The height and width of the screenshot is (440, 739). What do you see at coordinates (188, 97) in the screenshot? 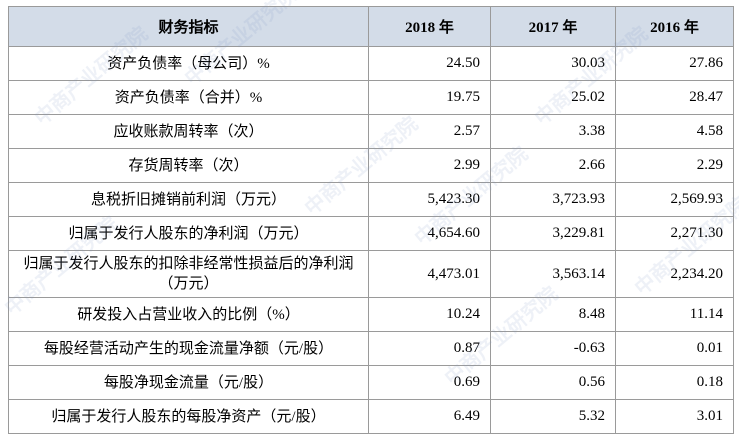
I see `row-label: 资产负债率（合并）%` at bounding box center [188, 97].